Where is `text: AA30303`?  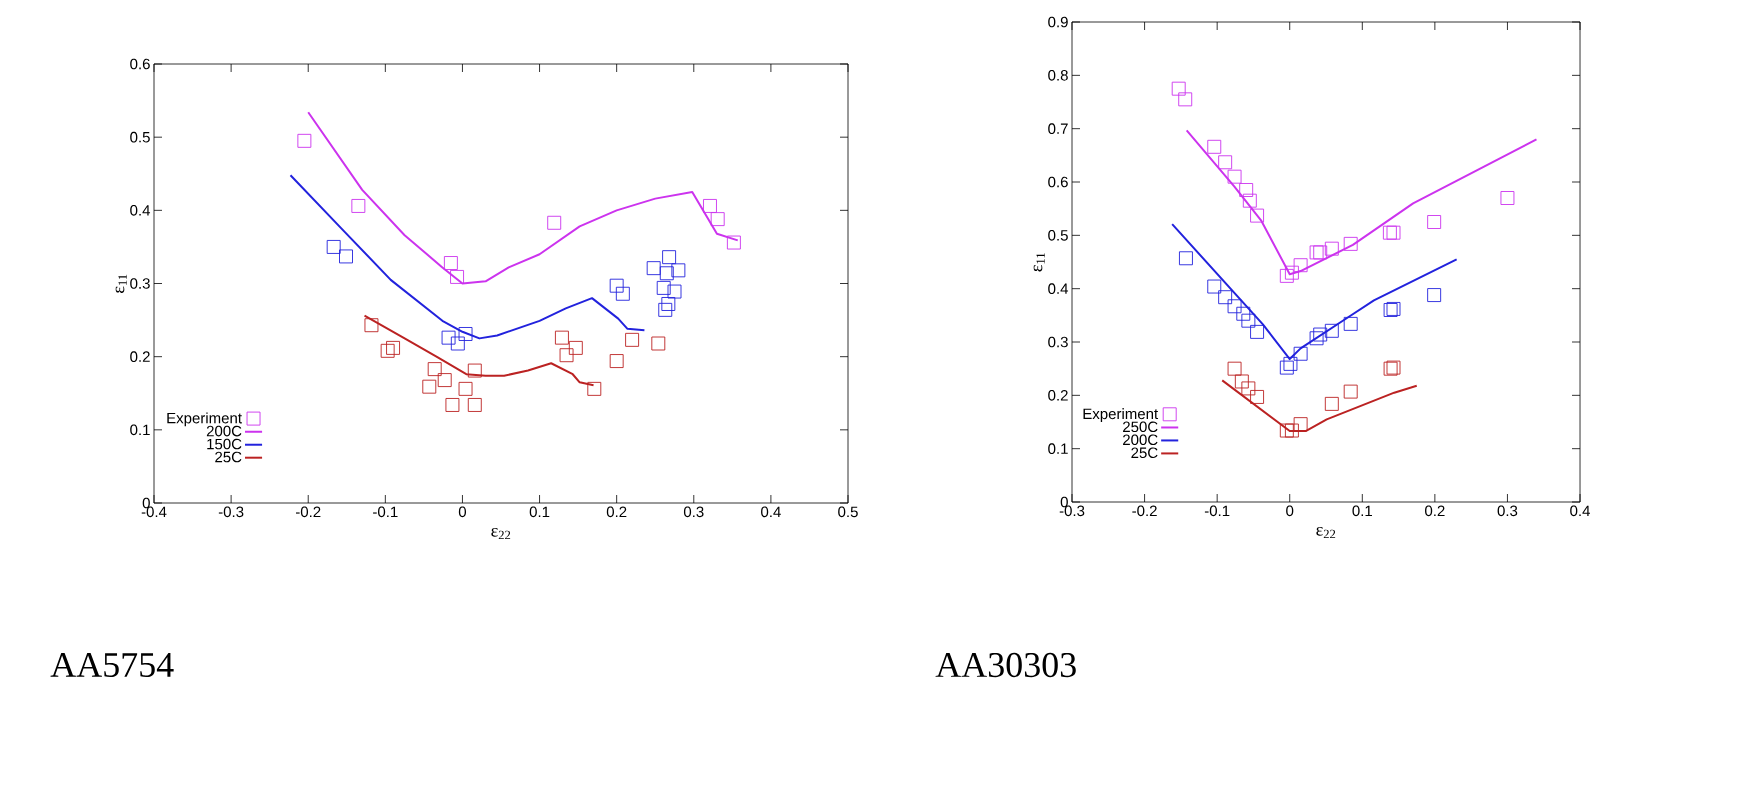 text: AA30303 is located at coordinates (1005, 665).